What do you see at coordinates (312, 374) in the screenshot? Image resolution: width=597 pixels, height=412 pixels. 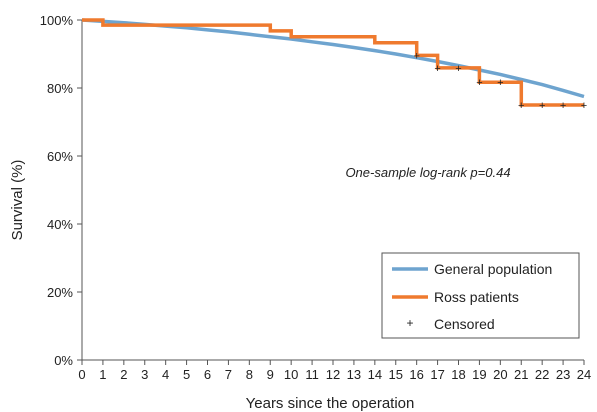 I see `x-tick-label: 11` at bounding box center [312, 374].